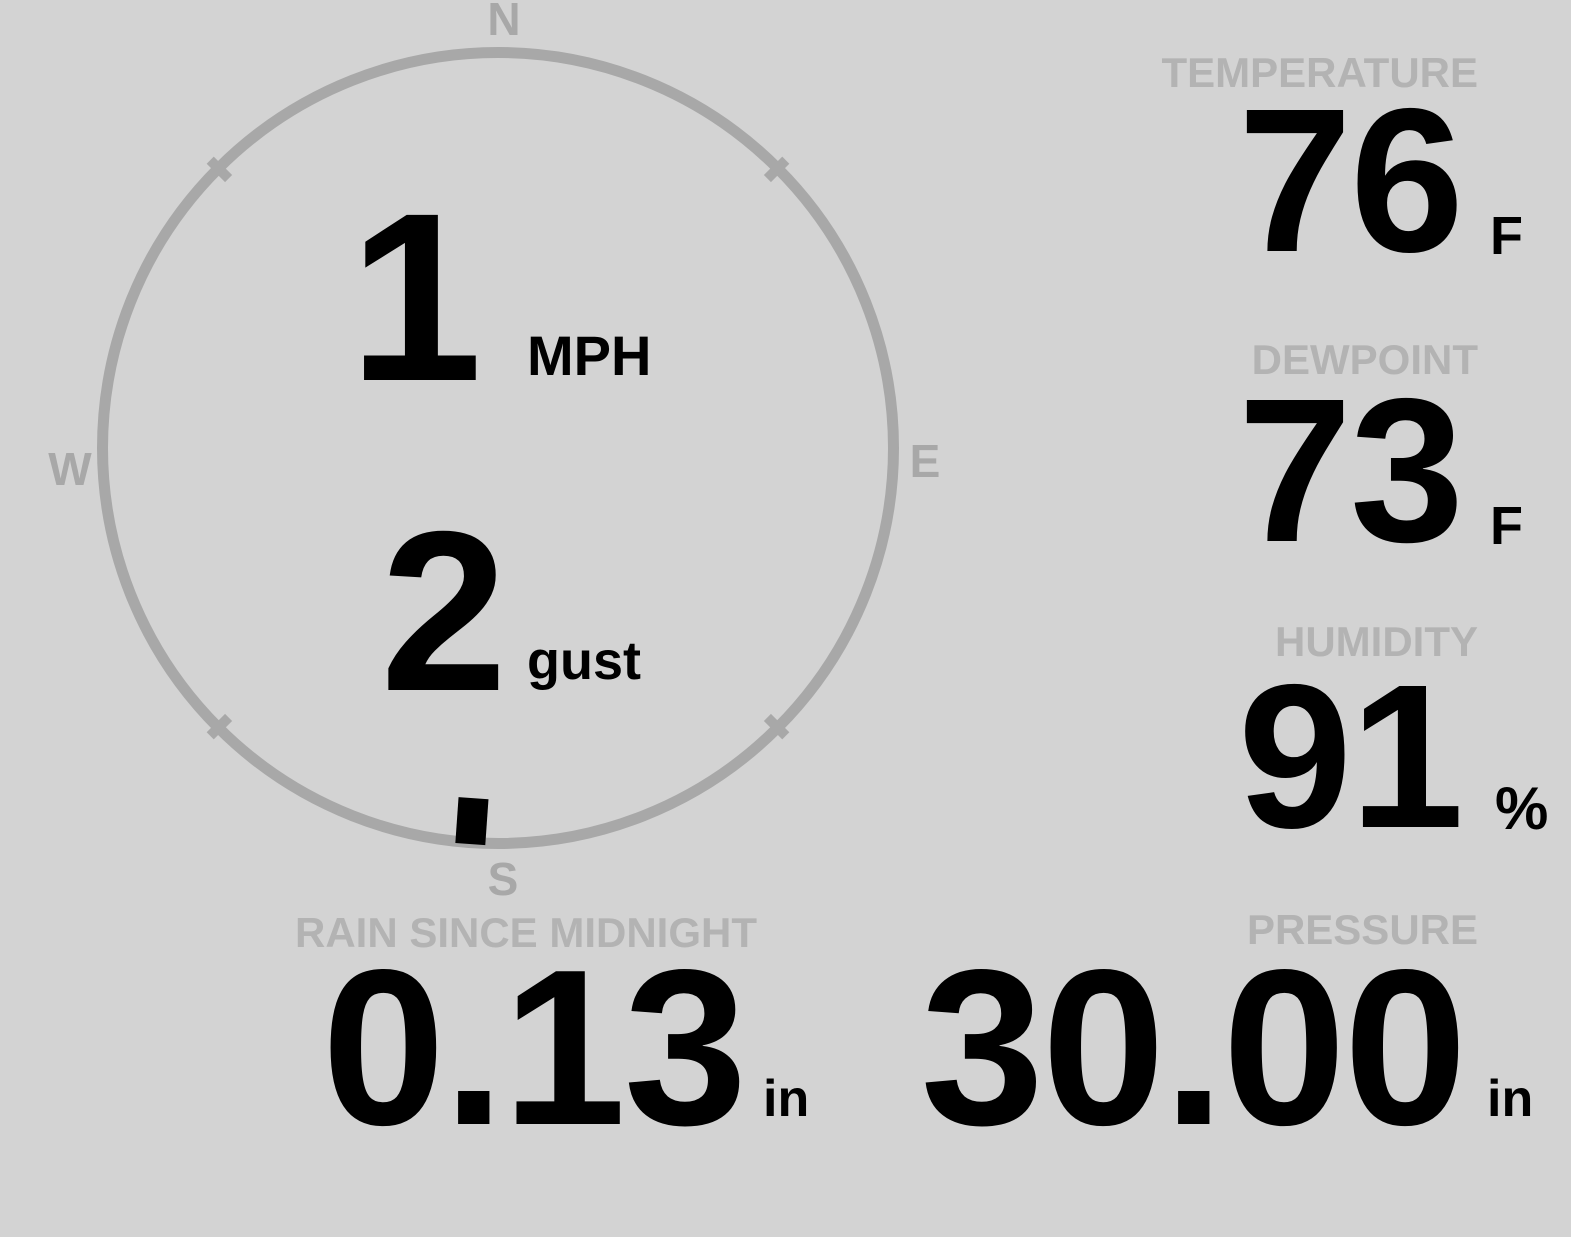  I want to click on cardinal-label-west: W, so click(70, 469).